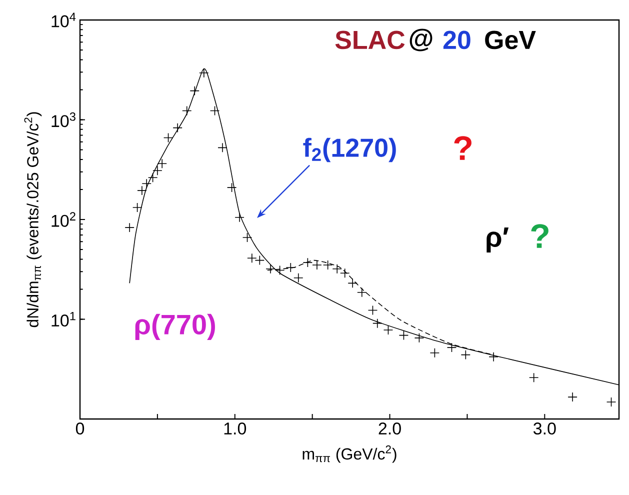  I want to click on annotation: 20, so click(456, 40).